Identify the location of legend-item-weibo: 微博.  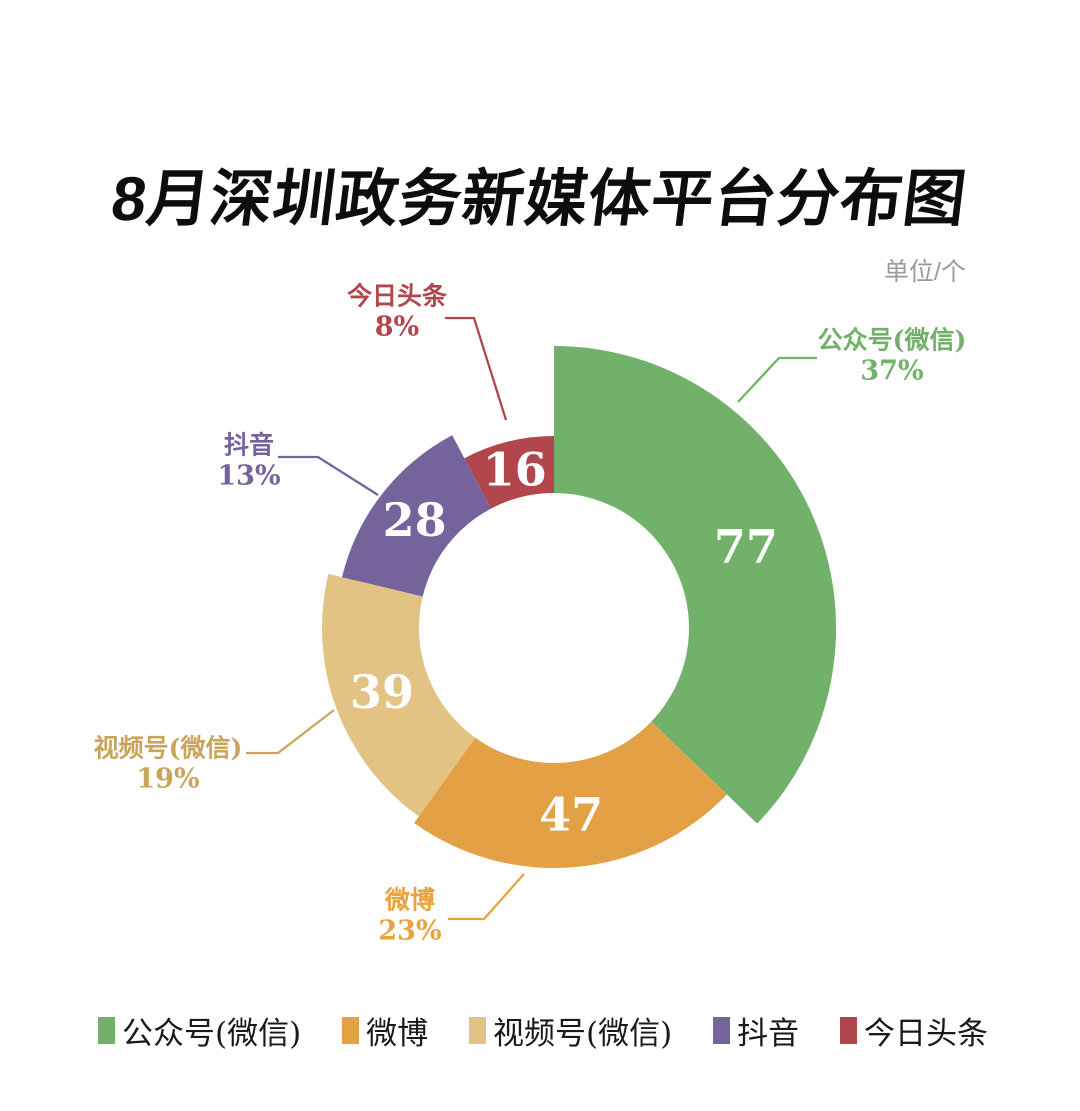
(385, 1030).